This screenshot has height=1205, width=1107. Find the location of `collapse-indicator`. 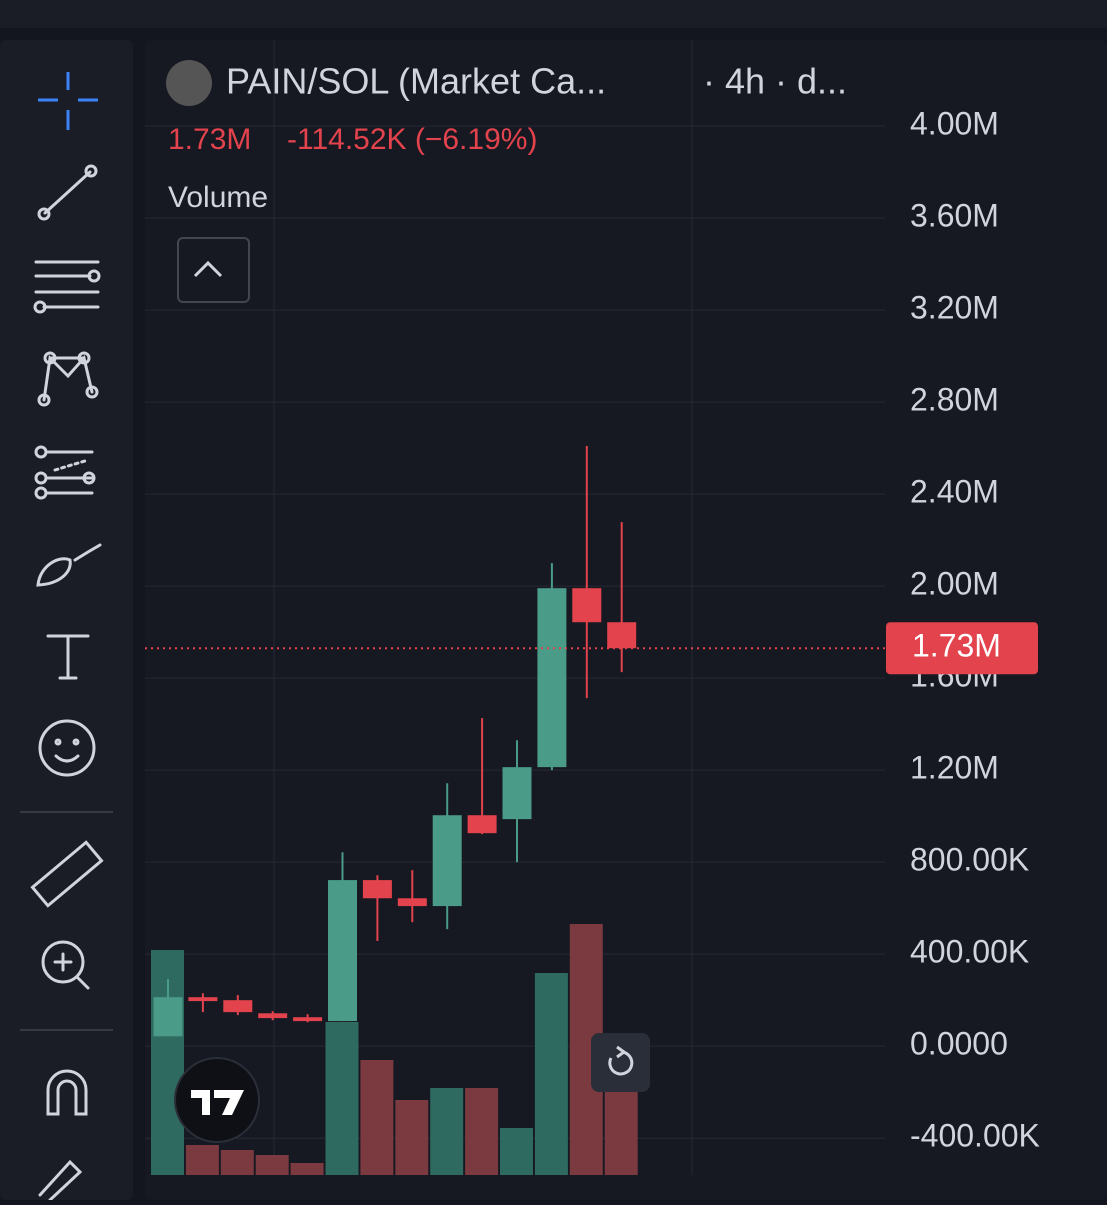

collapse-indicator is located at coordinates (213, 270).